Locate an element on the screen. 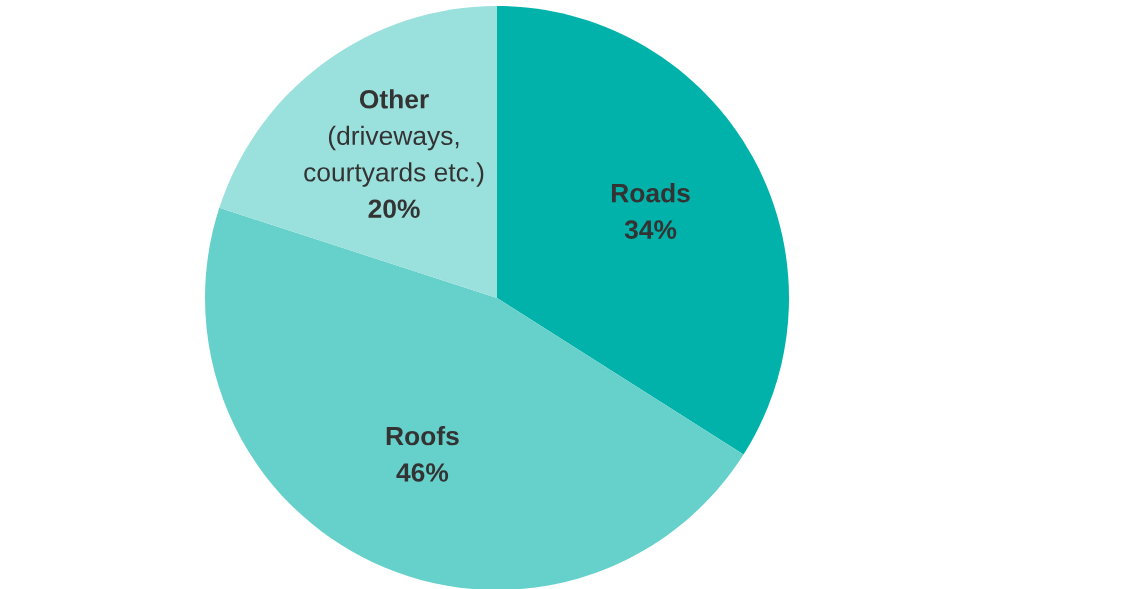  data-label: 34% is located at coordinates (650, 229).